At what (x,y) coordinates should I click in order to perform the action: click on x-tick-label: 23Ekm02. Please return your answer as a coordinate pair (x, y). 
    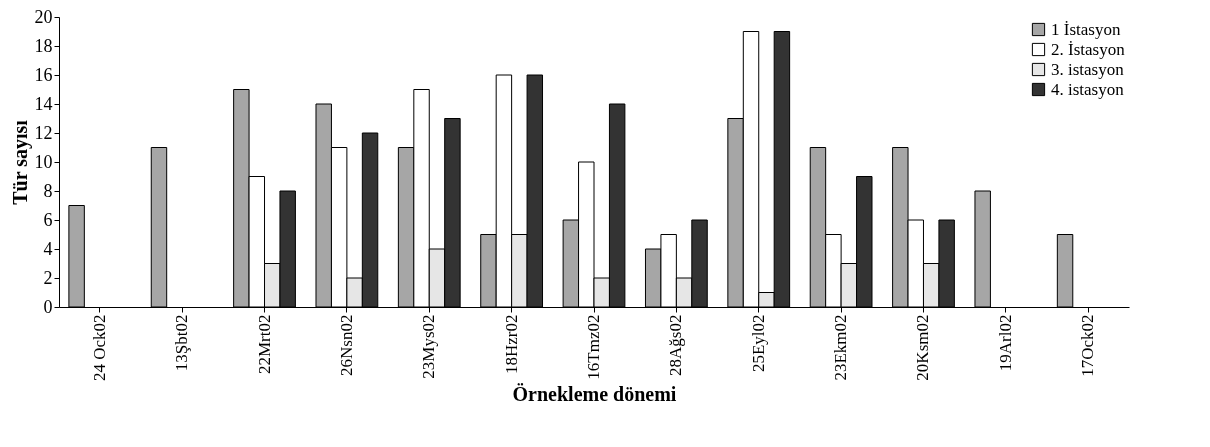
    Looking at the image, I should click on (841, 347).